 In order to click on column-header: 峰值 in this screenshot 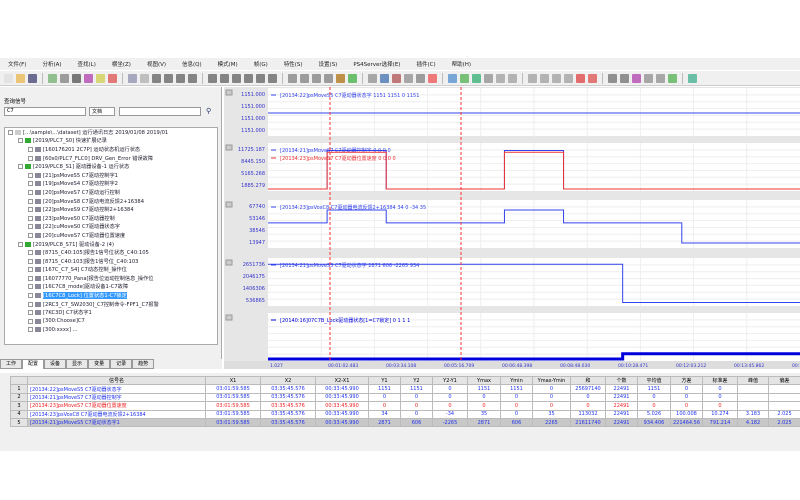, I will do `click(753, 380)`.